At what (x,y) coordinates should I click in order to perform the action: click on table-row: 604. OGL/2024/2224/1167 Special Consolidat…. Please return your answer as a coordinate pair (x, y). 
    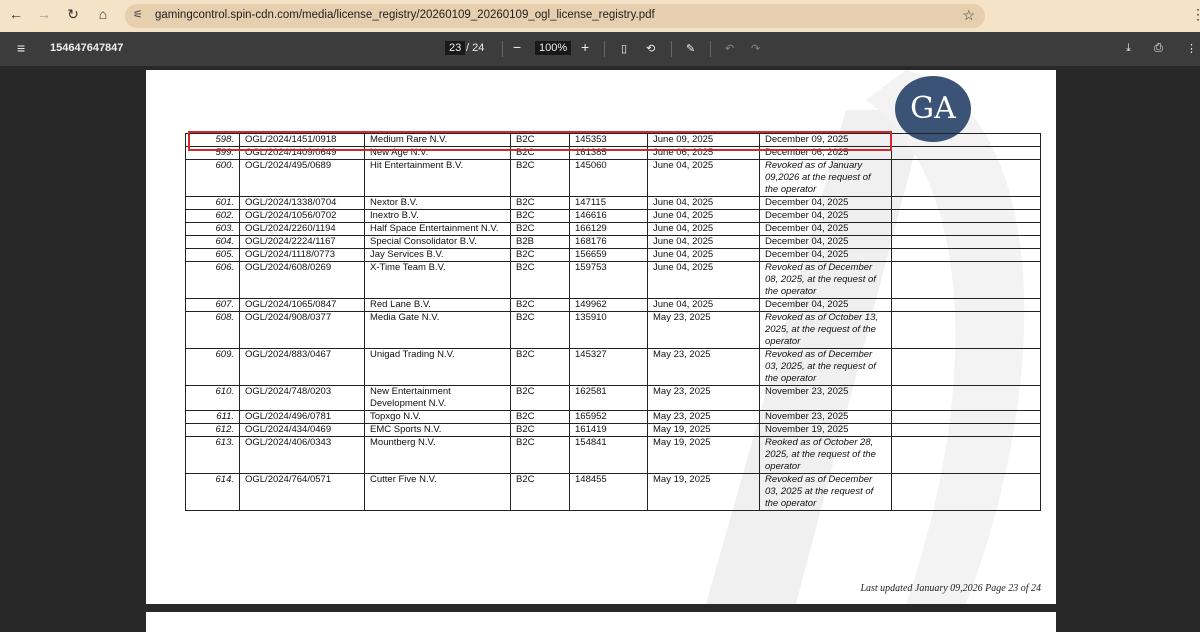
    Looking at the image, I should click on (613, 242).